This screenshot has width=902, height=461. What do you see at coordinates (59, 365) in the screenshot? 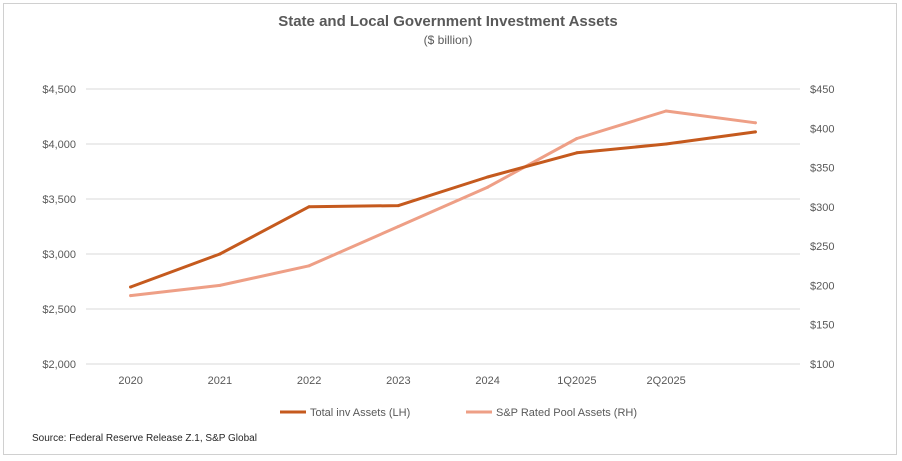
I see `left-tick-label: $2,000` at bounding box center [59, 365].